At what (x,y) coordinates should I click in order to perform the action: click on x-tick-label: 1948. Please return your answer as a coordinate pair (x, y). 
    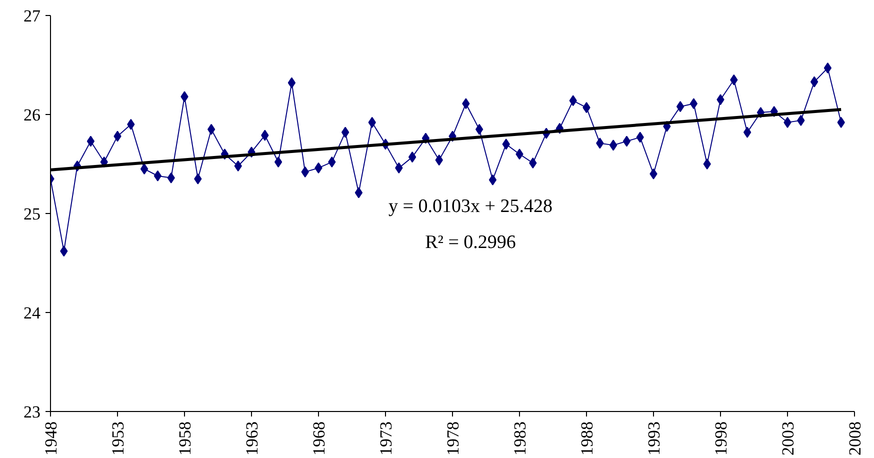
    Looking at the image, I should click on (51, 439).